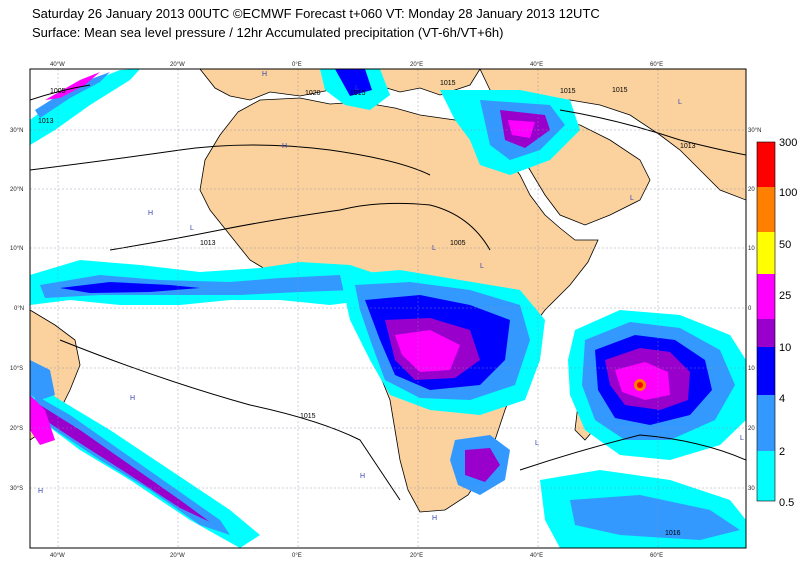 The image size is (807, 568). What do you see at coordinates (16, 489) in the screenshot?
I see `lat-tick: 30°S` at bounding box center [16, 489].